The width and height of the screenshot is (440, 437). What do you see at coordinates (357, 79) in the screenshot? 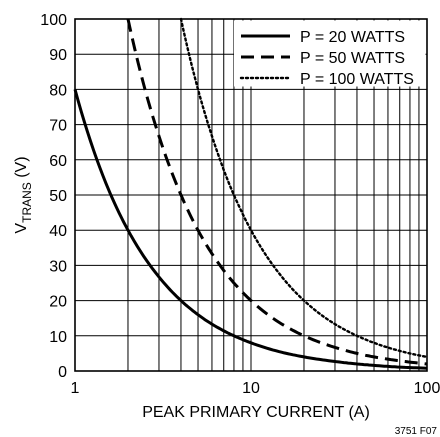
I see `legend-label: P = 100 WATTS` at bounding box center [357, 79].